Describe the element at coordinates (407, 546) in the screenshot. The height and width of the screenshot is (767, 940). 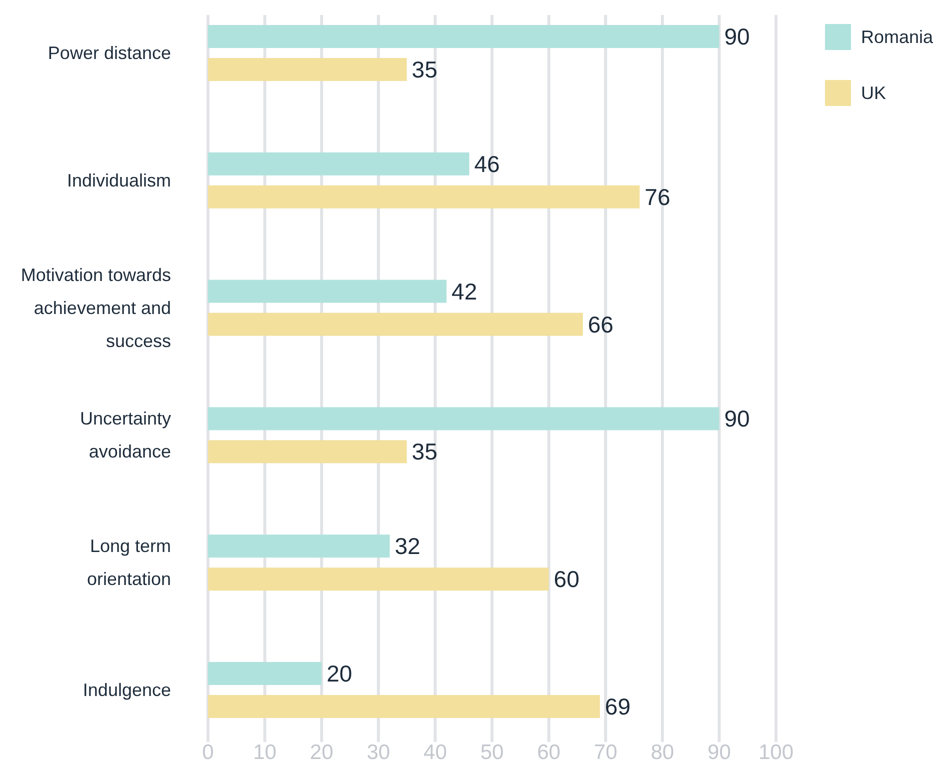
I see `data-label: 32` at that location.